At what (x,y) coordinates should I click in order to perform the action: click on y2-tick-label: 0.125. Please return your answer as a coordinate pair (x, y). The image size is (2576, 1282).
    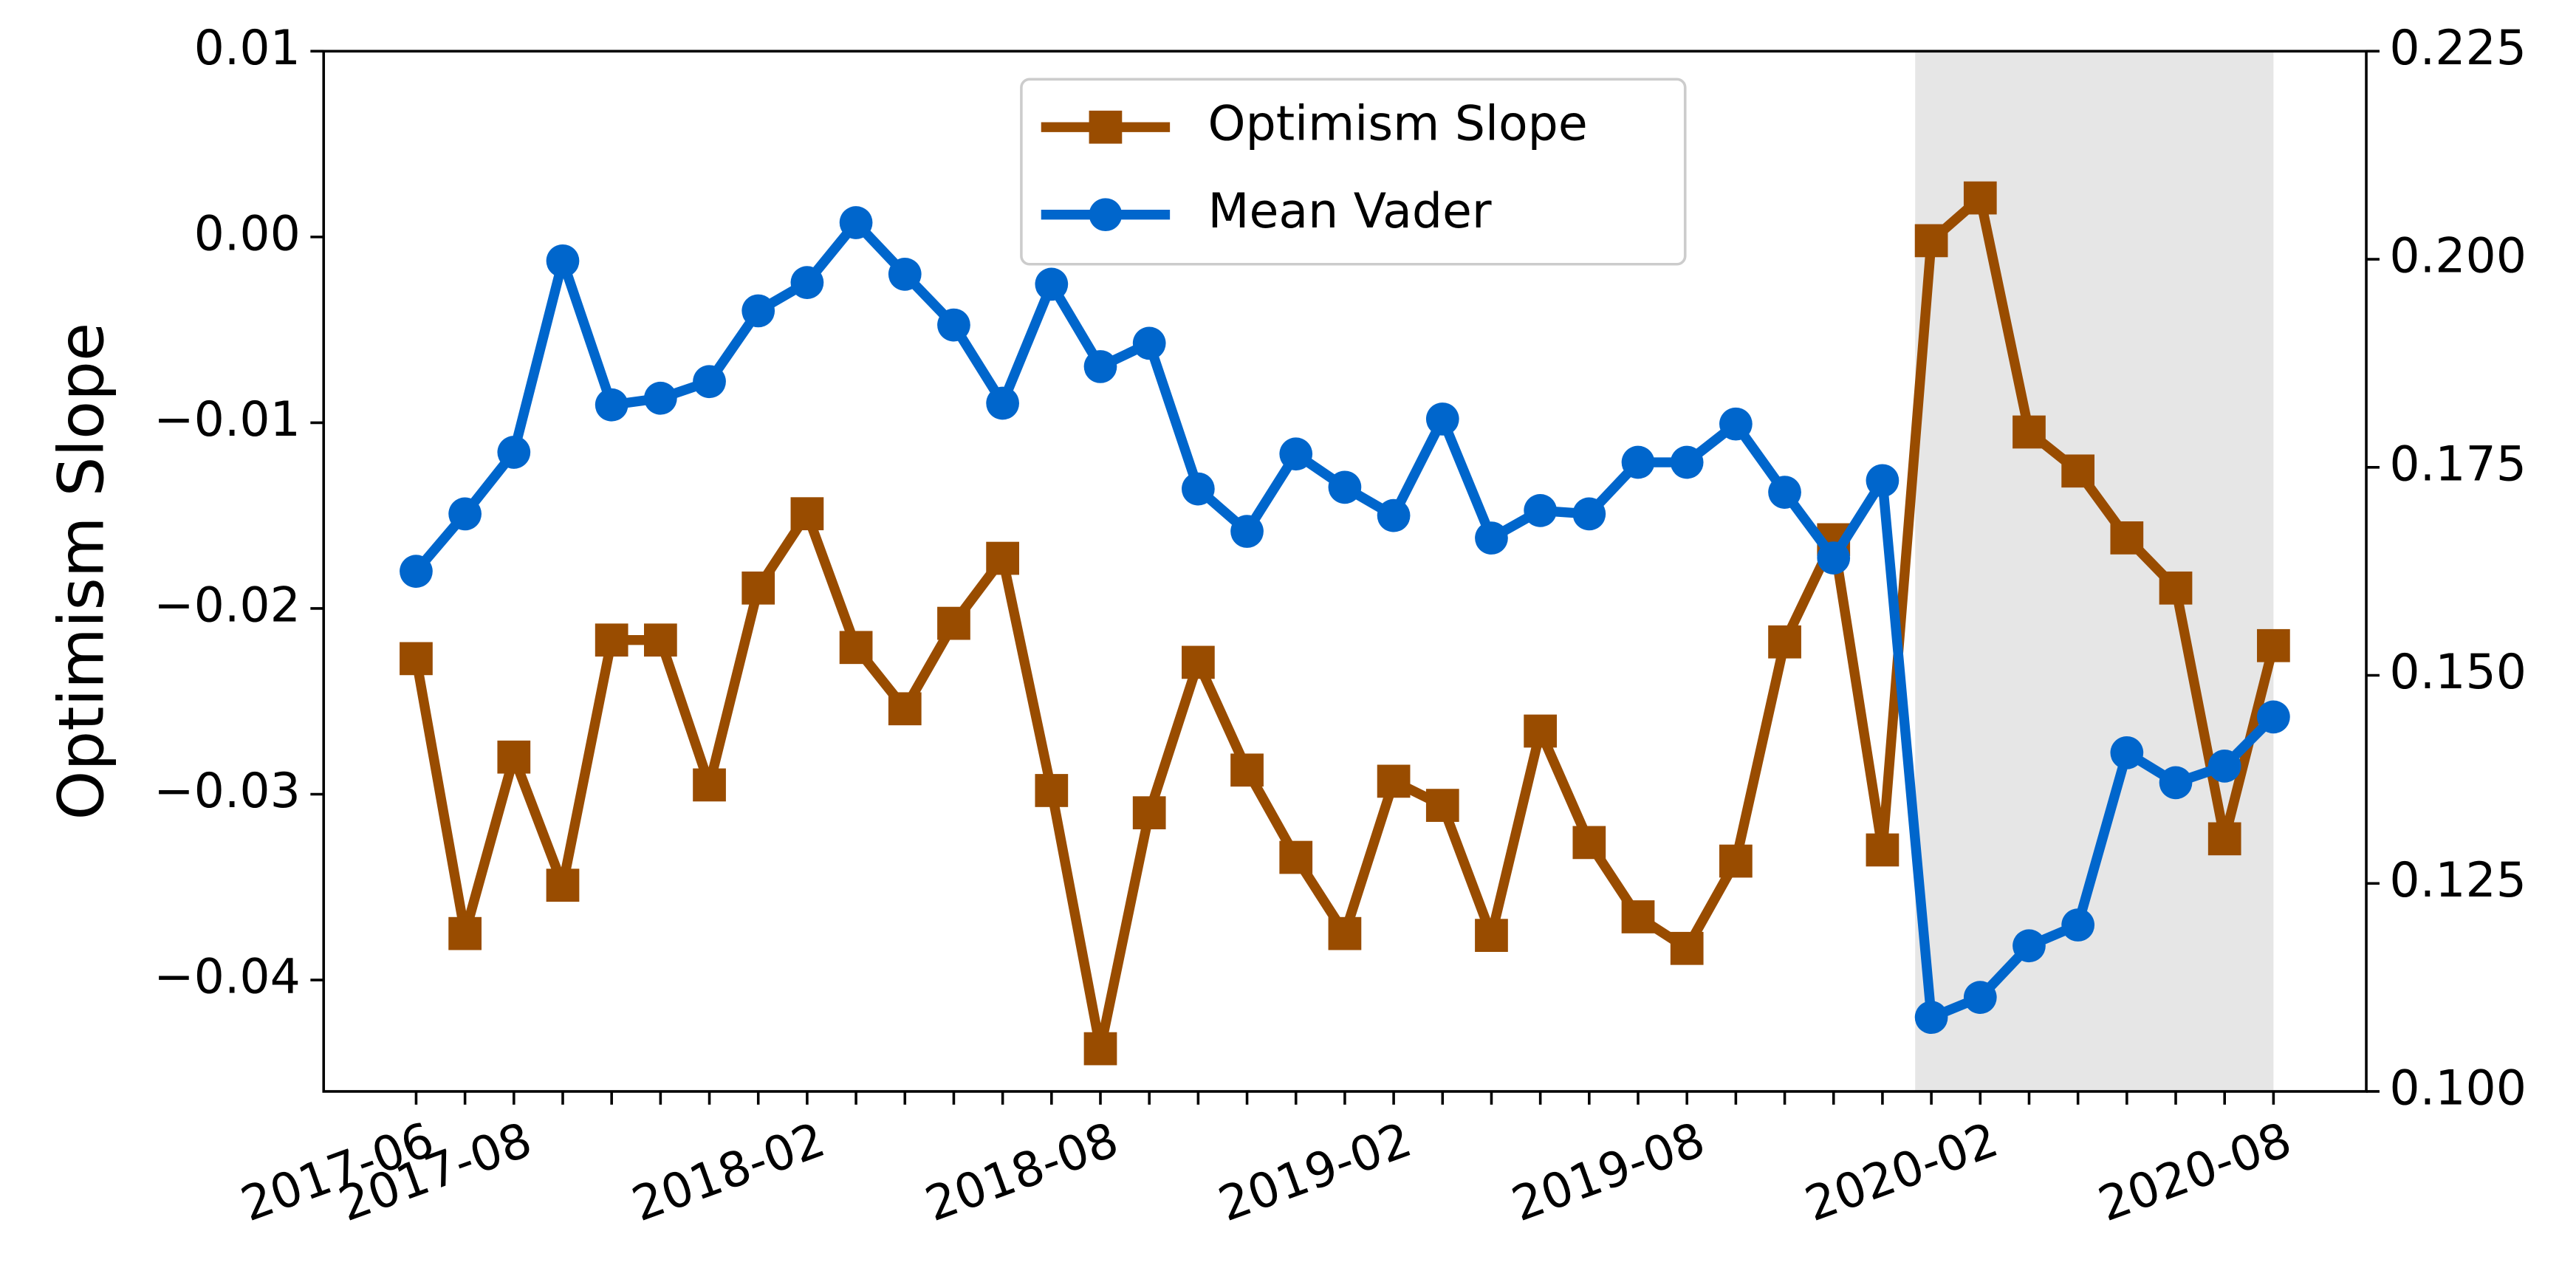
    Looking at the image, I should click on (2458, 880).